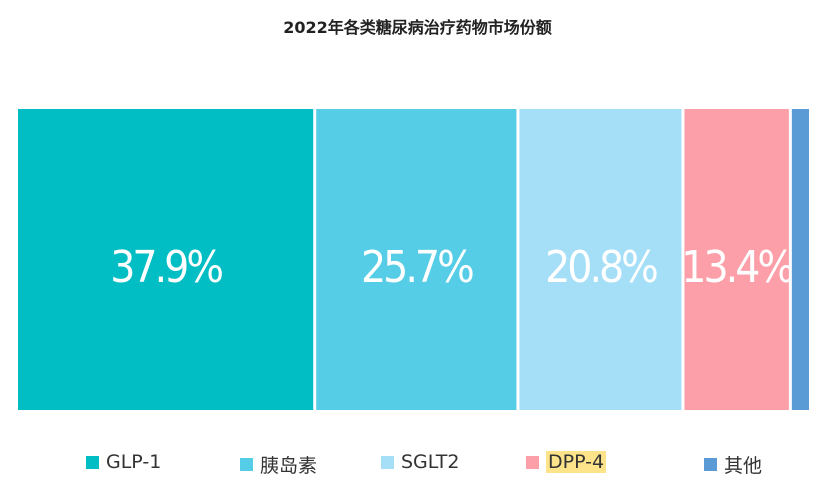 The image size is (835, 499). I want to click on legend-item-3: SGLT2, so click(420, 462).